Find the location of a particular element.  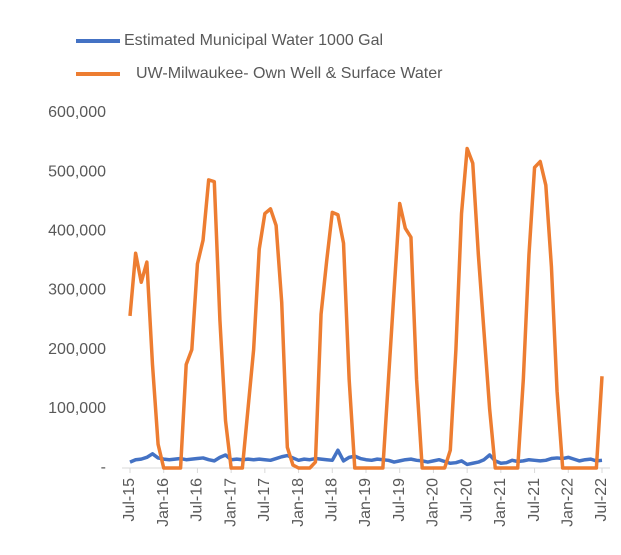

y-tick-label: - is located at coordinates (103, 467).